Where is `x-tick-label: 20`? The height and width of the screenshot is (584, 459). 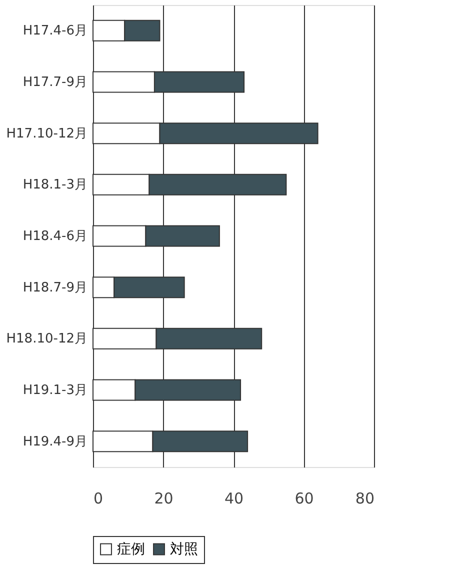 x-tick-label: 20 is located at coordinates (164, 499).